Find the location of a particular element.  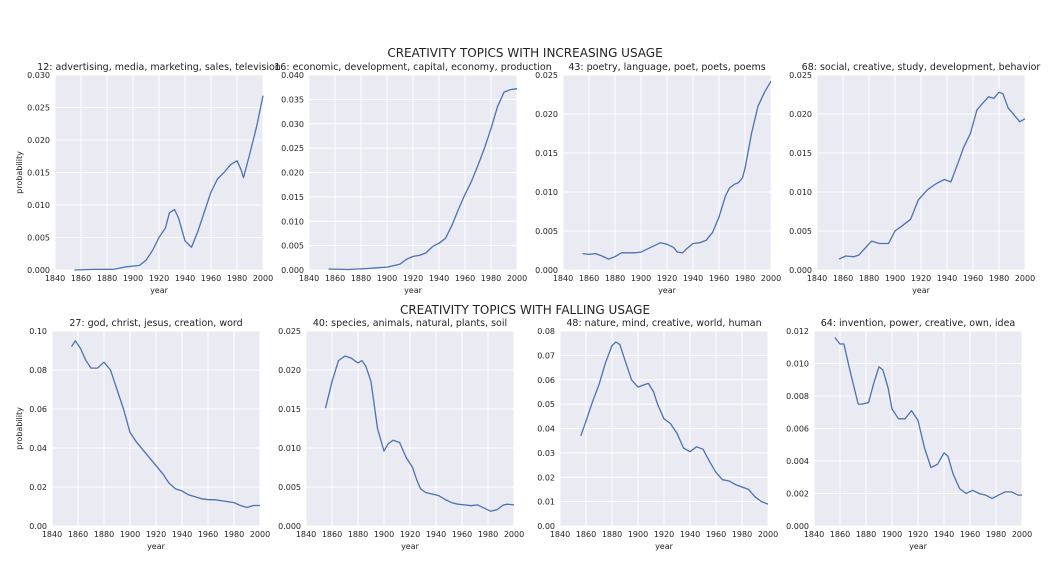

y-tick-label: 0.10 is located at coordinates (38, 331).